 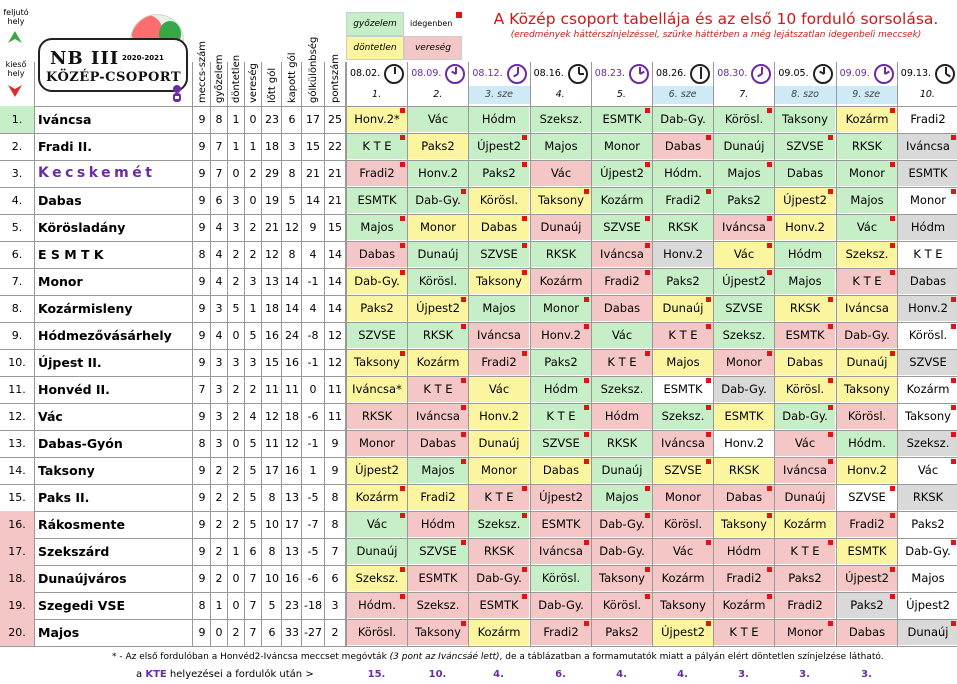 What do you see at coordinates (335, 200) in the screenshot?
I see `stat-pts: 21` at bounding box center [335, 200].